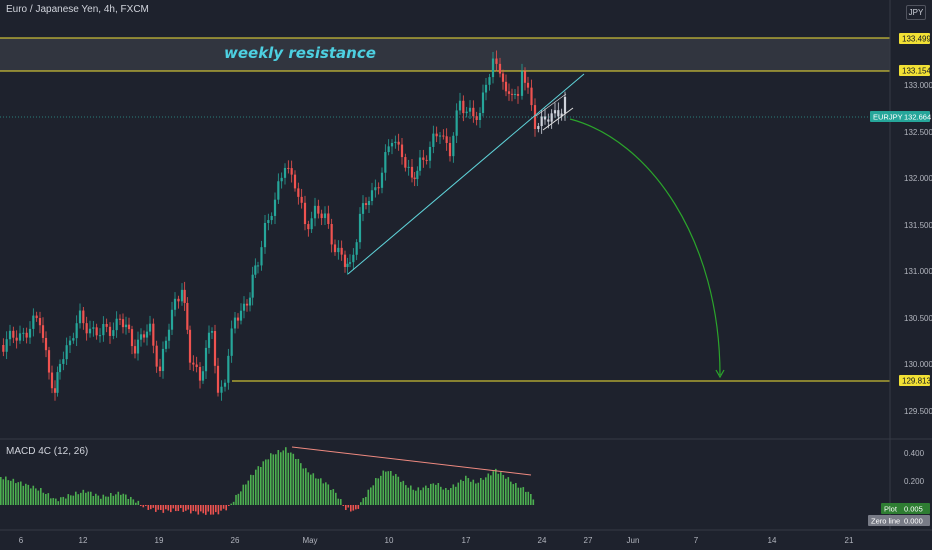 This screenshot has width=932, height=550. What do you see at coordinates (551, 105) in the screenshot?
I see `flag-upper-line` at bounding box center [551, 105].